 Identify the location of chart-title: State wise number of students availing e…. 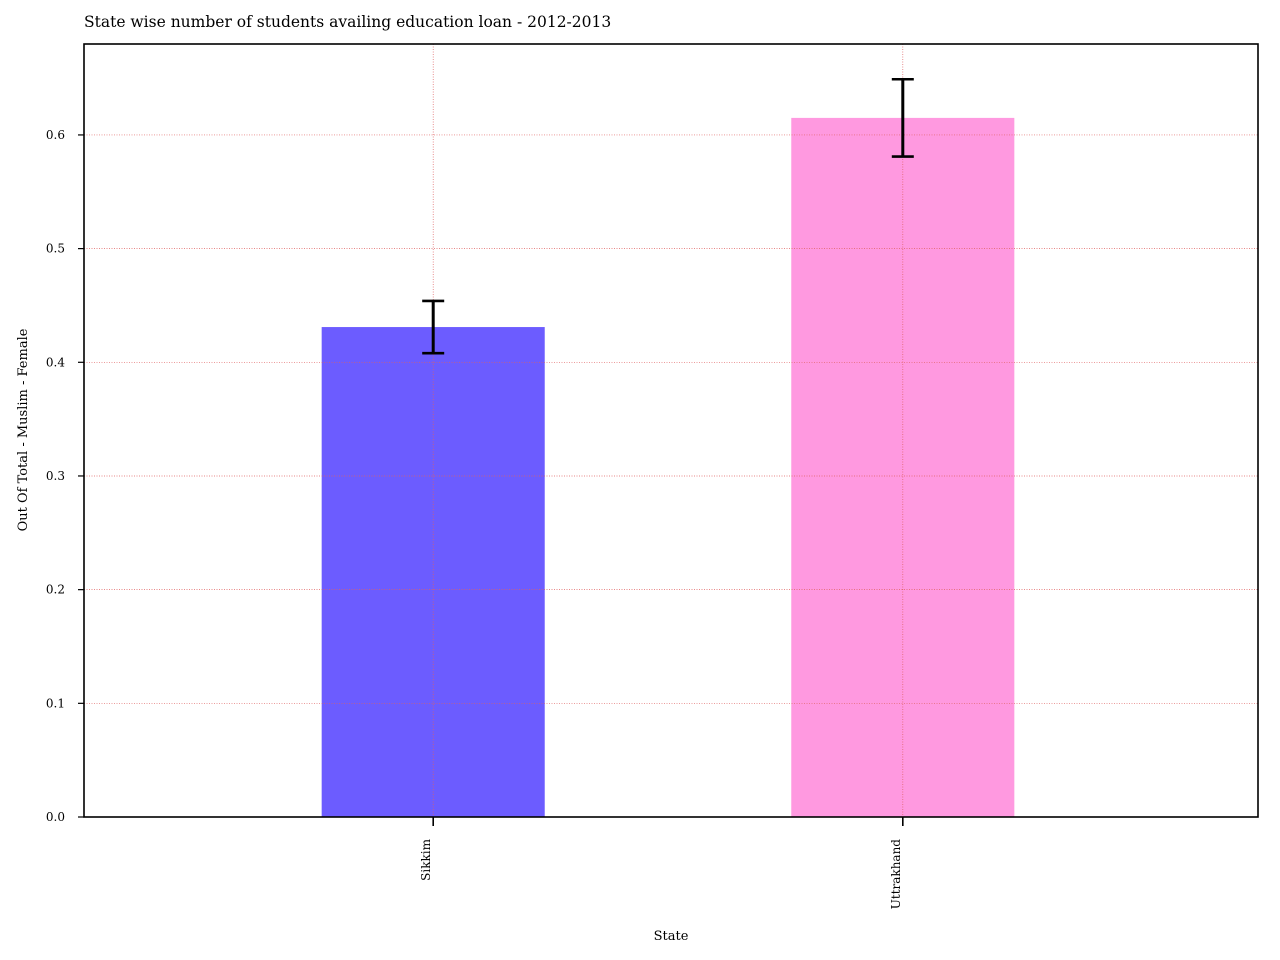
(347, 22).